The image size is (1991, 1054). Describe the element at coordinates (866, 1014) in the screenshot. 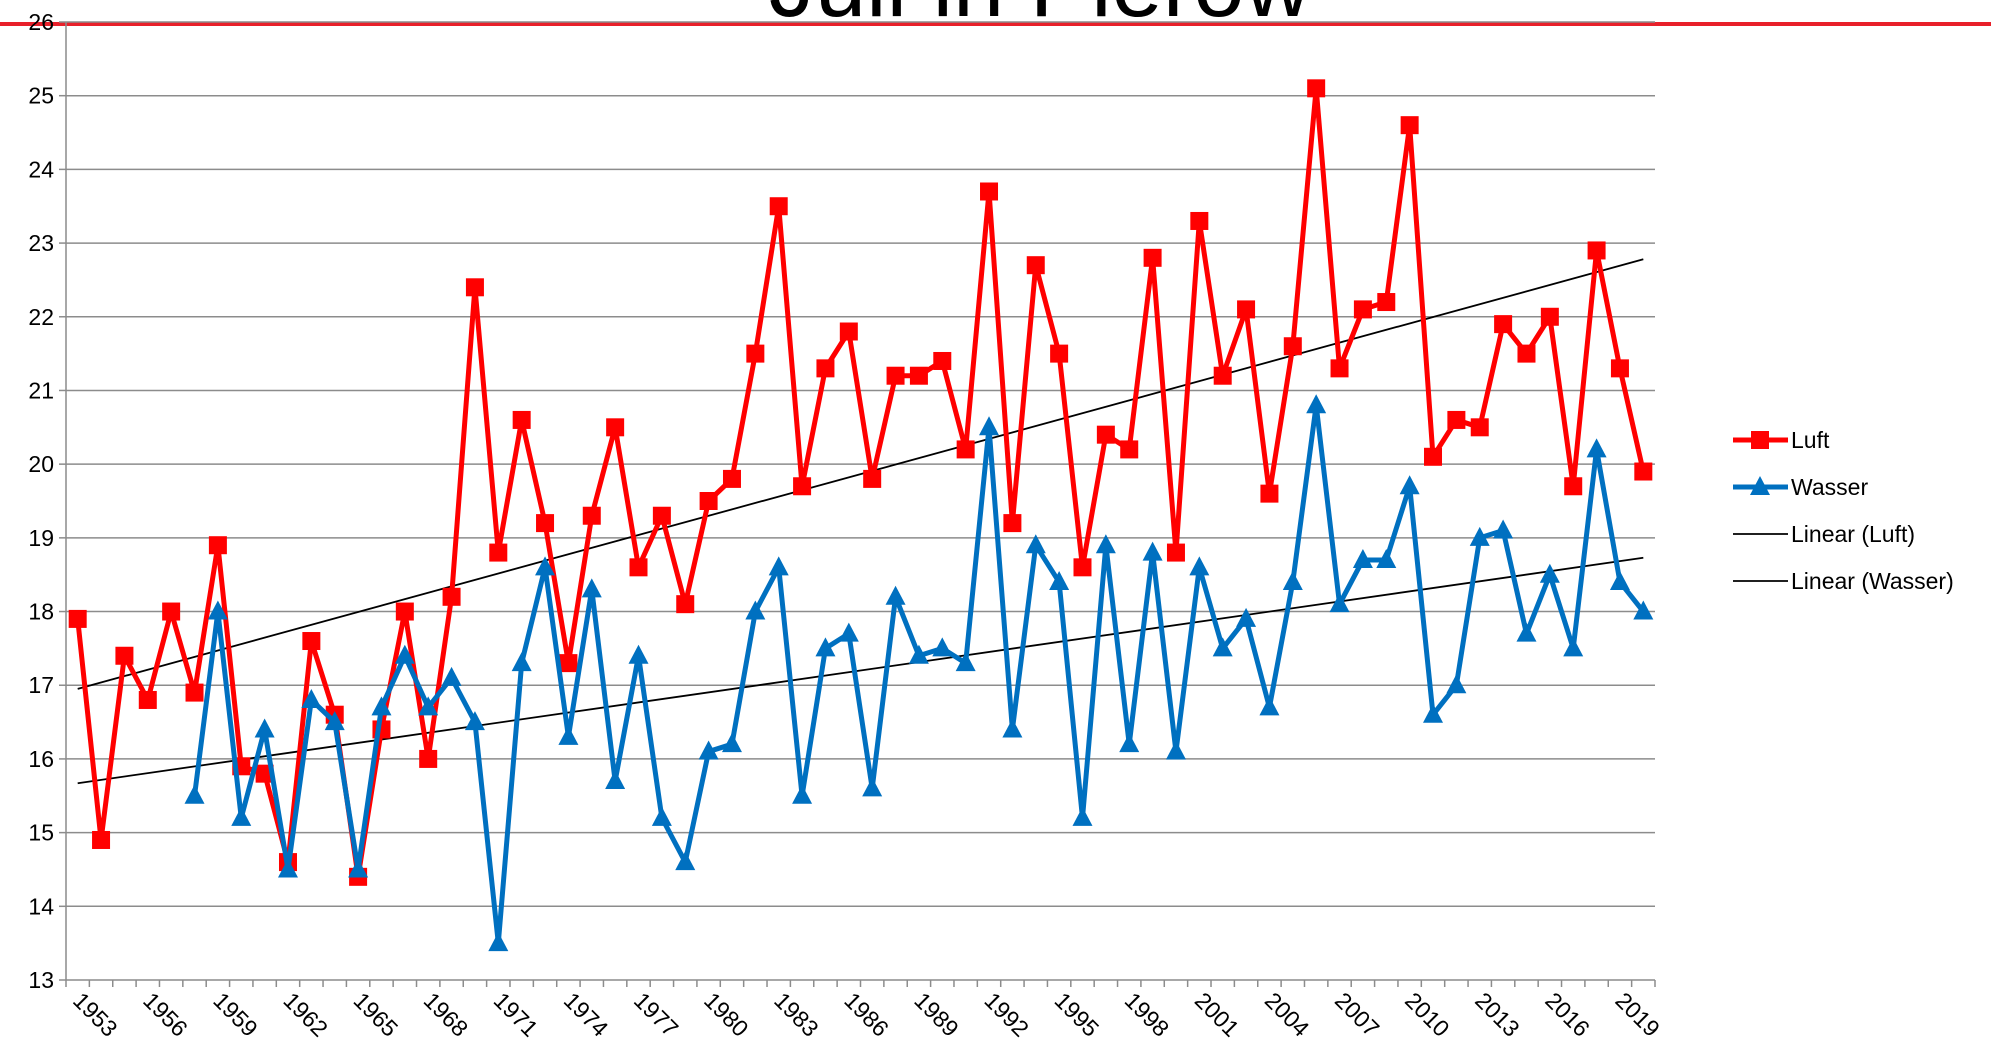

I see `x-tick-label: 1986` at that location.